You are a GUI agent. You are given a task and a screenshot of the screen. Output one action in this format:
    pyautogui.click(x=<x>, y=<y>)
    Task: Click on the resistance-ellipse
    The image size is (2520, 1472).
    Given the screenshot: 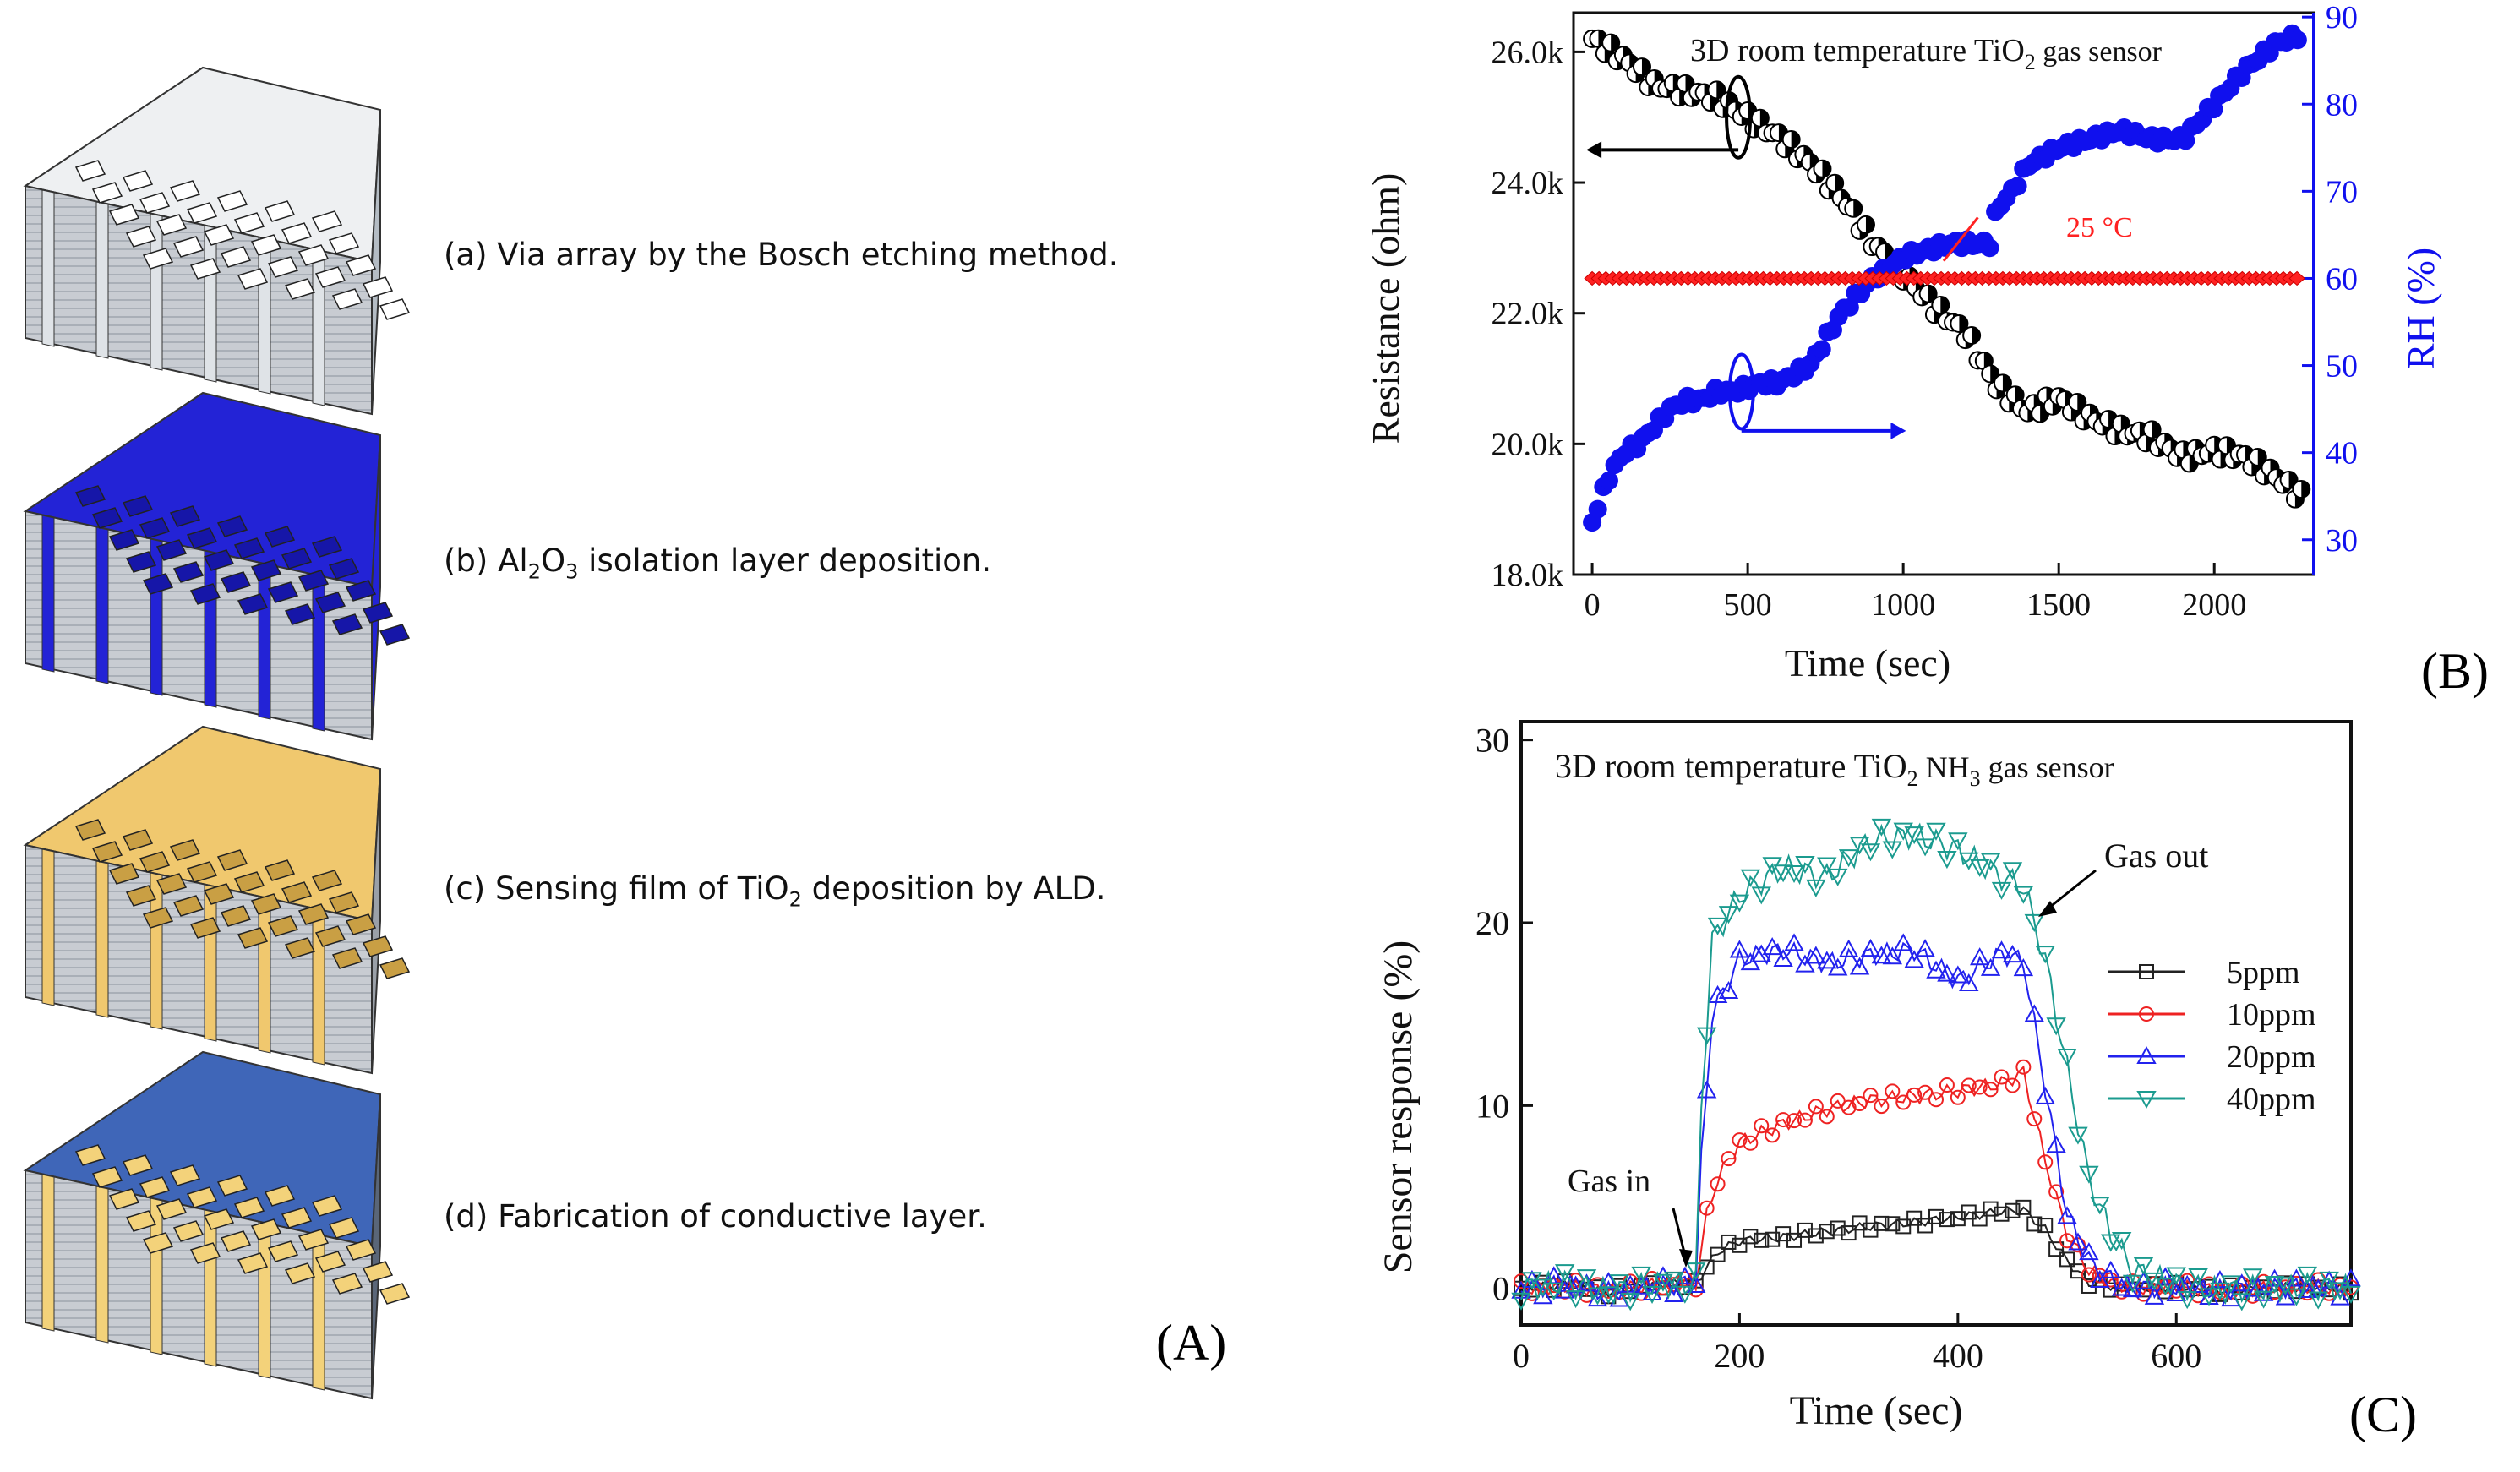 What is the action you would take?
    pyautogui.click(x=1739, y=117)
    